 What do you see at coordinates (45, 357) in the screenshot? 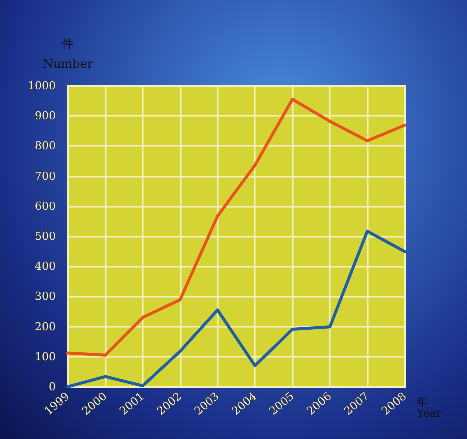
I see `y-tick-label: 100` at bounding box center [45, 357].